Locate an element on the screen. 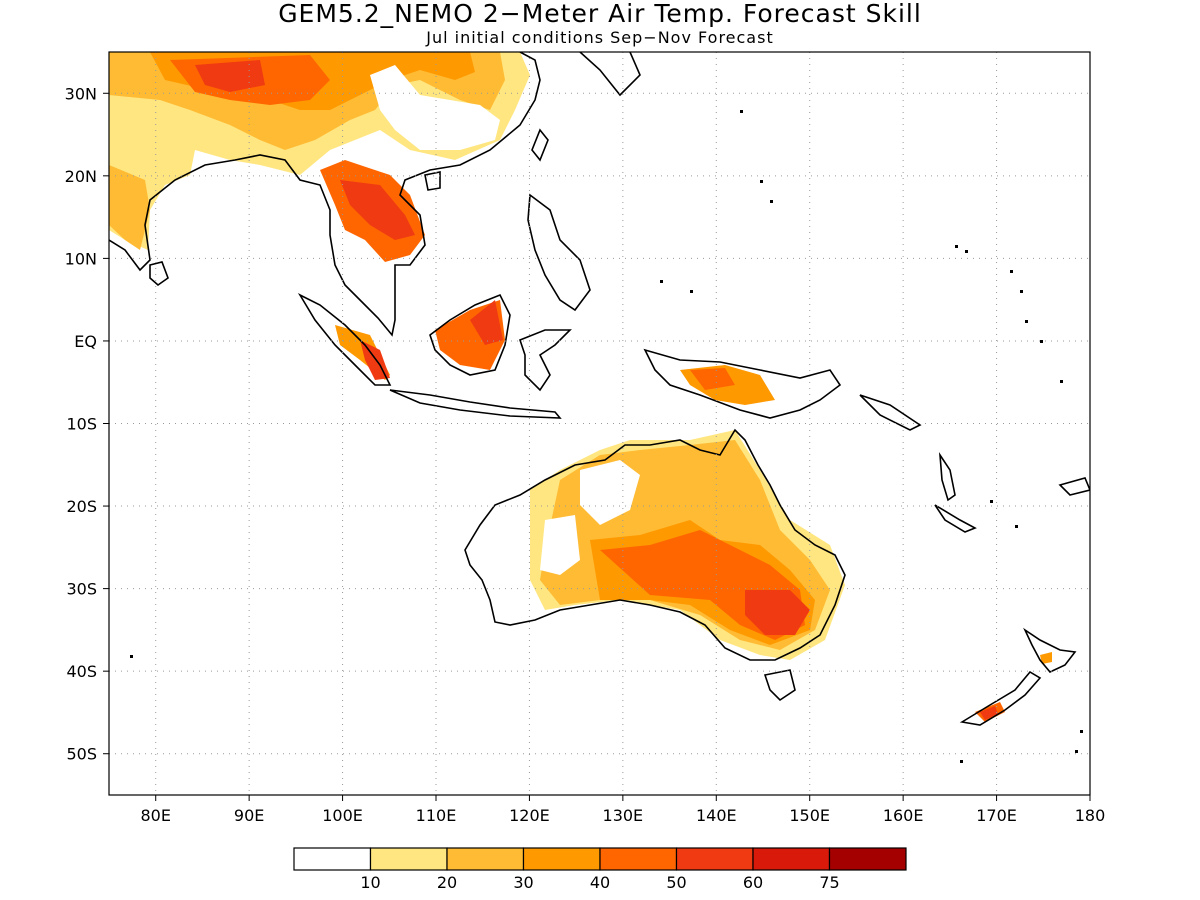  lon-tick-label: 90E is located at coordinates (249, 815).